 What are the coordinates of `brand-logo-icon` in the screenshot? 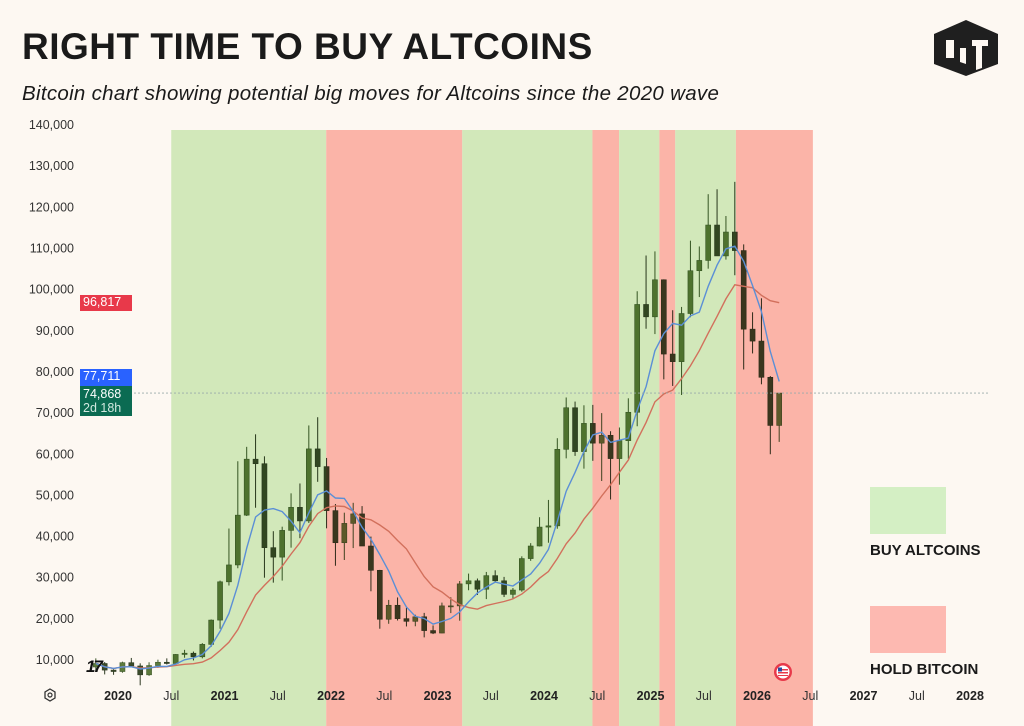 It's located at (966, 48).